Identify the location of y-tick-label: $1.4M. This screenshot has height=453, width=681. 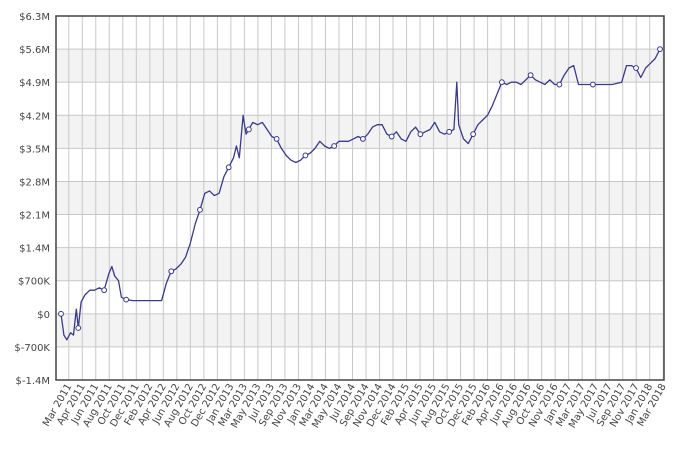
(34, 249).